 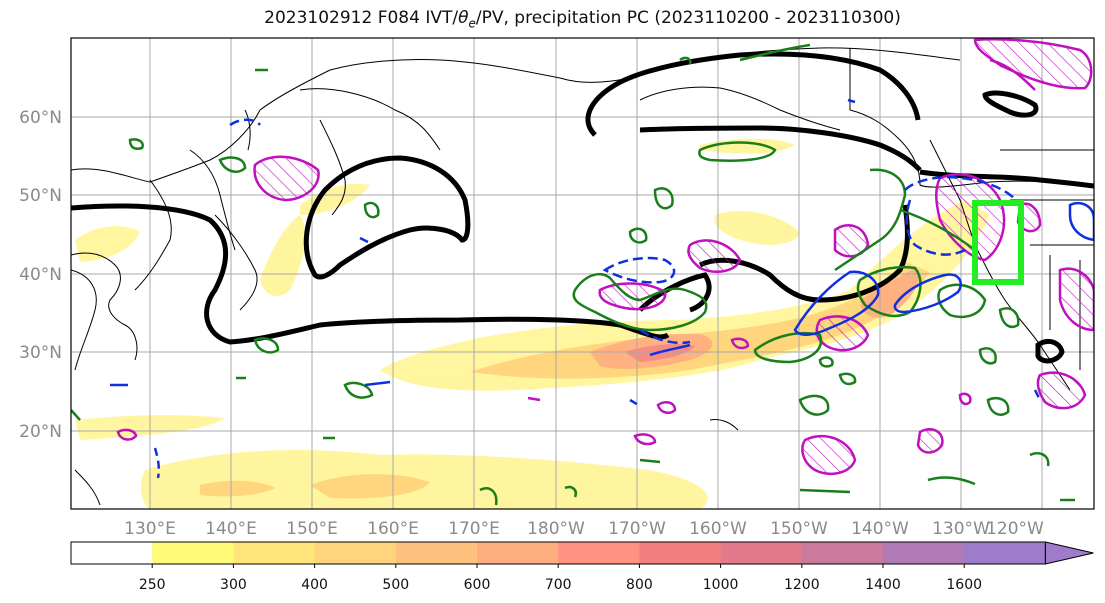 I want to click on lon-label-160w: 160°W, so click(x=718, y=529).